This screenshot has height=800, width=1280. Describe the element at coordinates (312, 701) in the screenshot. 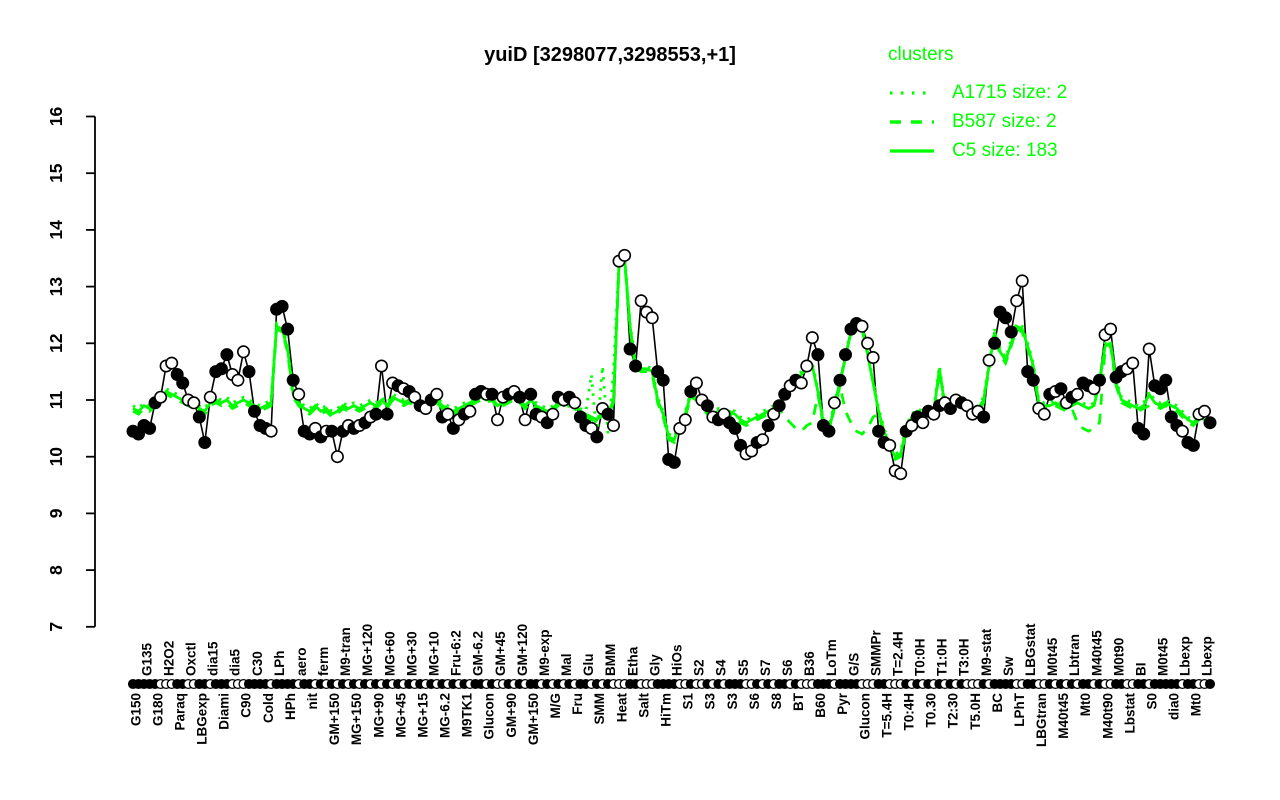

I see `x-condition-label: nit` at that location.